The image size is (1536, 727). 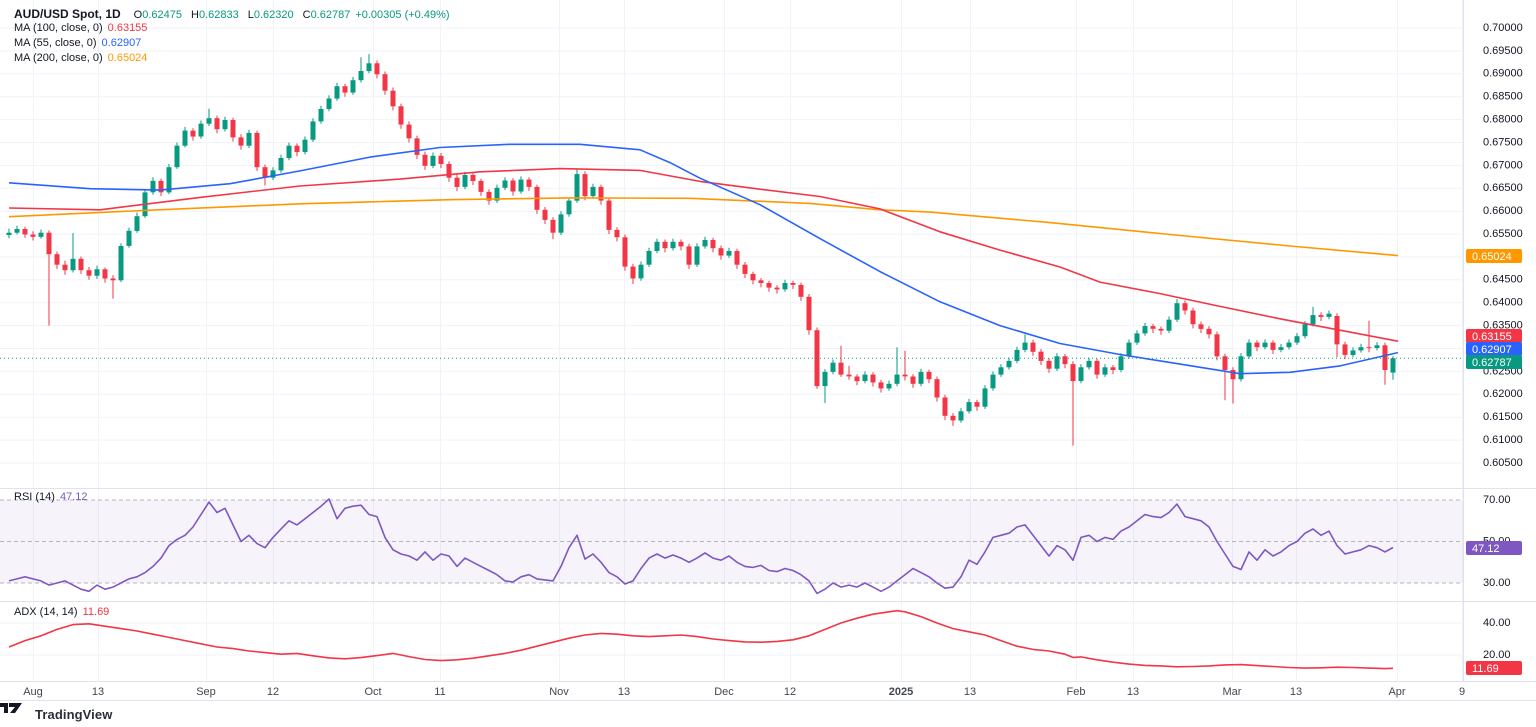 I want to click on ma-200-line, so click(x=703, y=227).